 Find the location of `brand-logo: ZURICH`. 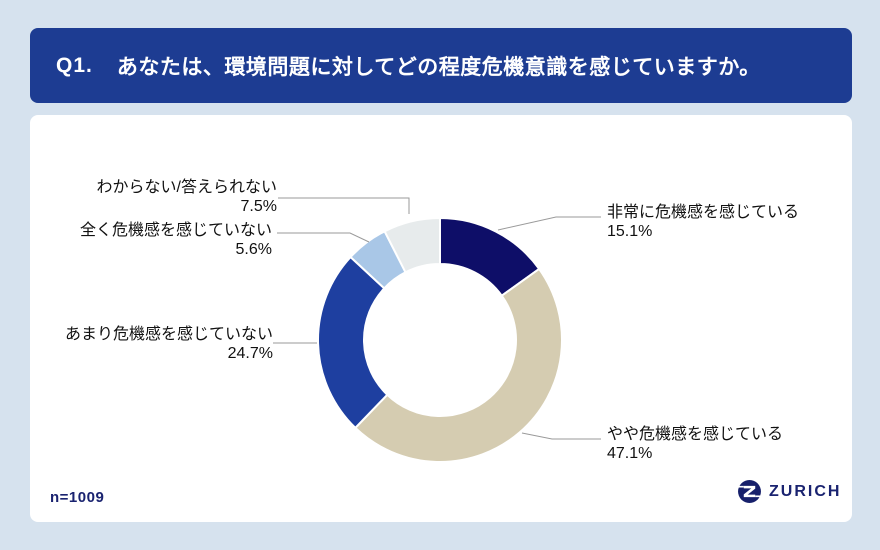

brand-logo: ZURICH is located at coordinates (789, 491).